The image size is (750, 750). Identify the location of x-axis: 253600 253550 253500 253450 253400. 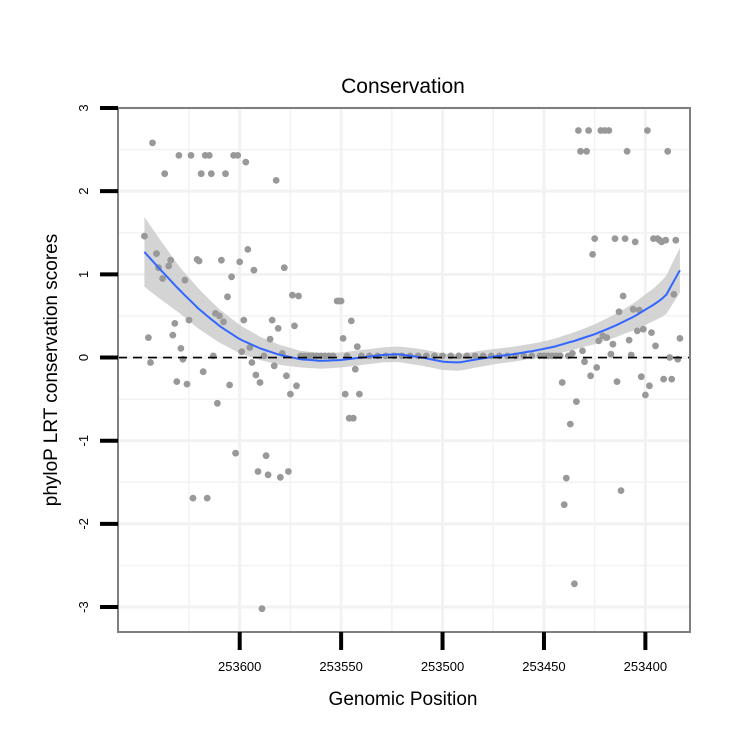
(442, 653).